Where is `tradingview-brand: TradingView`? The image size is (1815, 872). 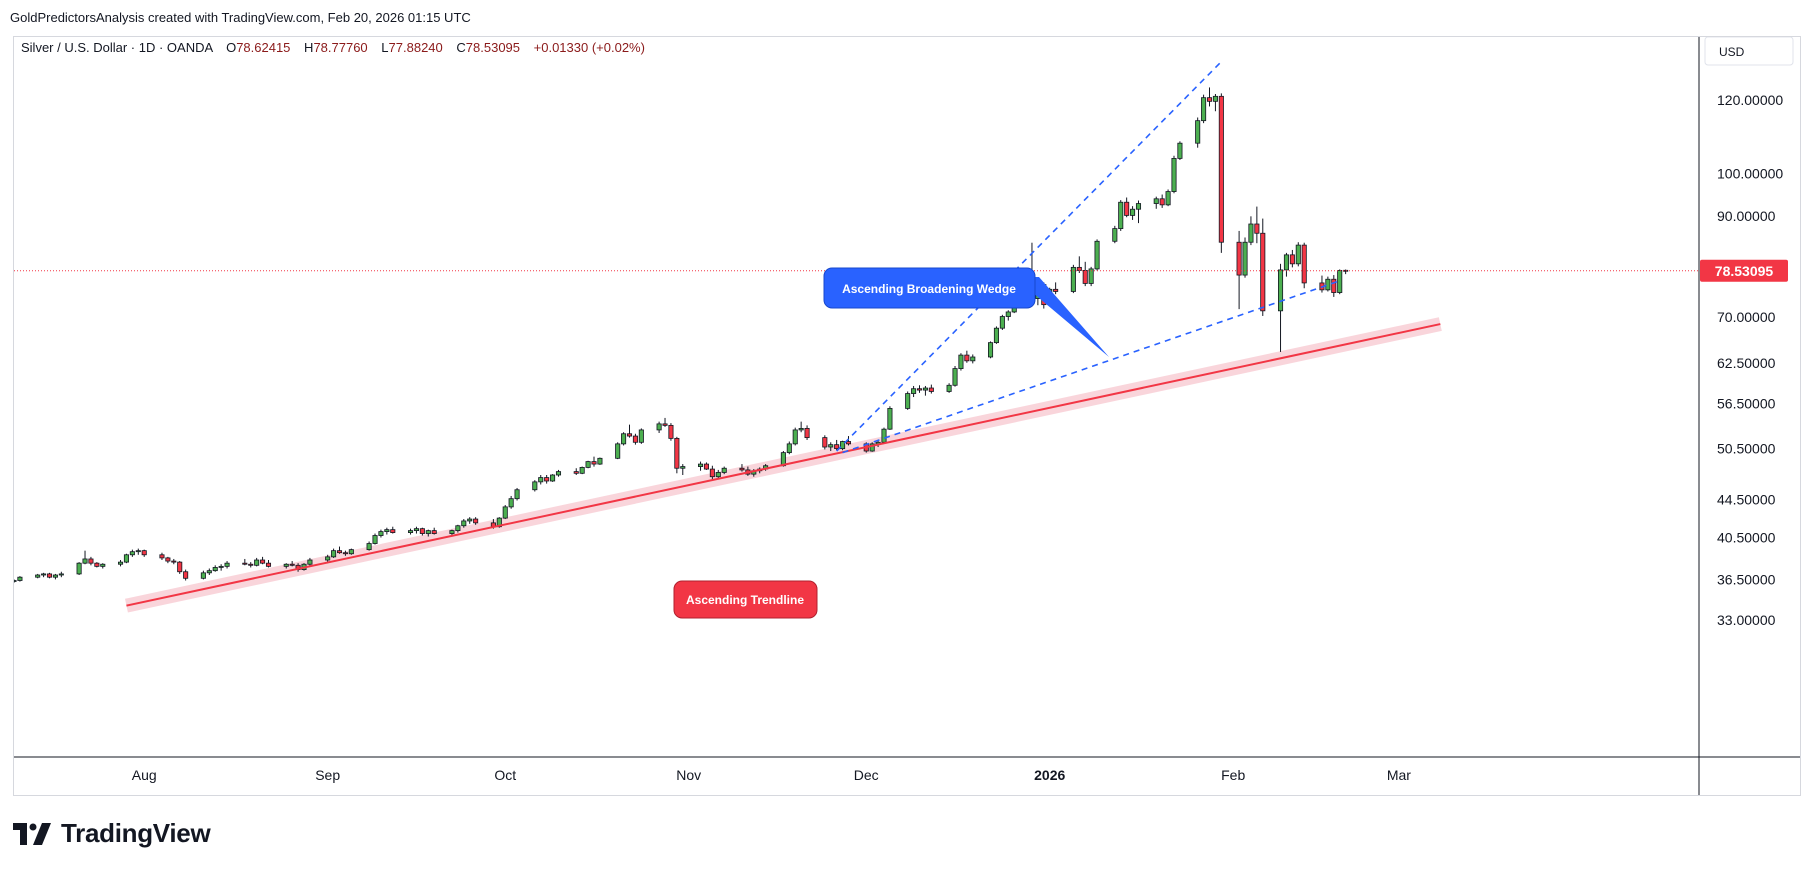 tradingview-brand: TradingView is located at coordinates (112, 833).